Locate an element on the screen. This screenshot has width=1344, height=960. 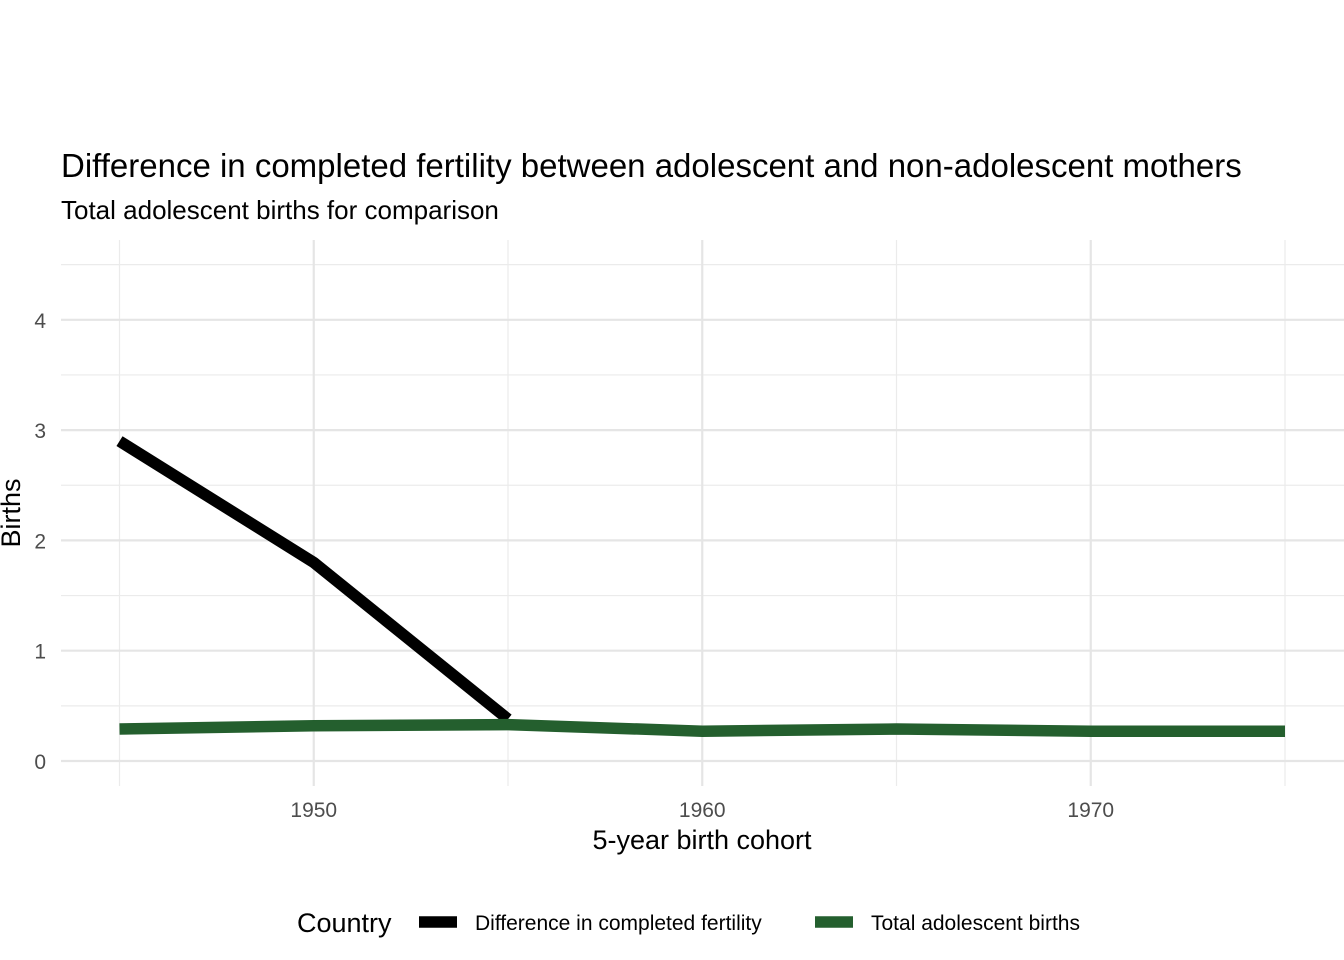
legend-label-1: Difference in completed fertility is located at coordinates (618, 923).